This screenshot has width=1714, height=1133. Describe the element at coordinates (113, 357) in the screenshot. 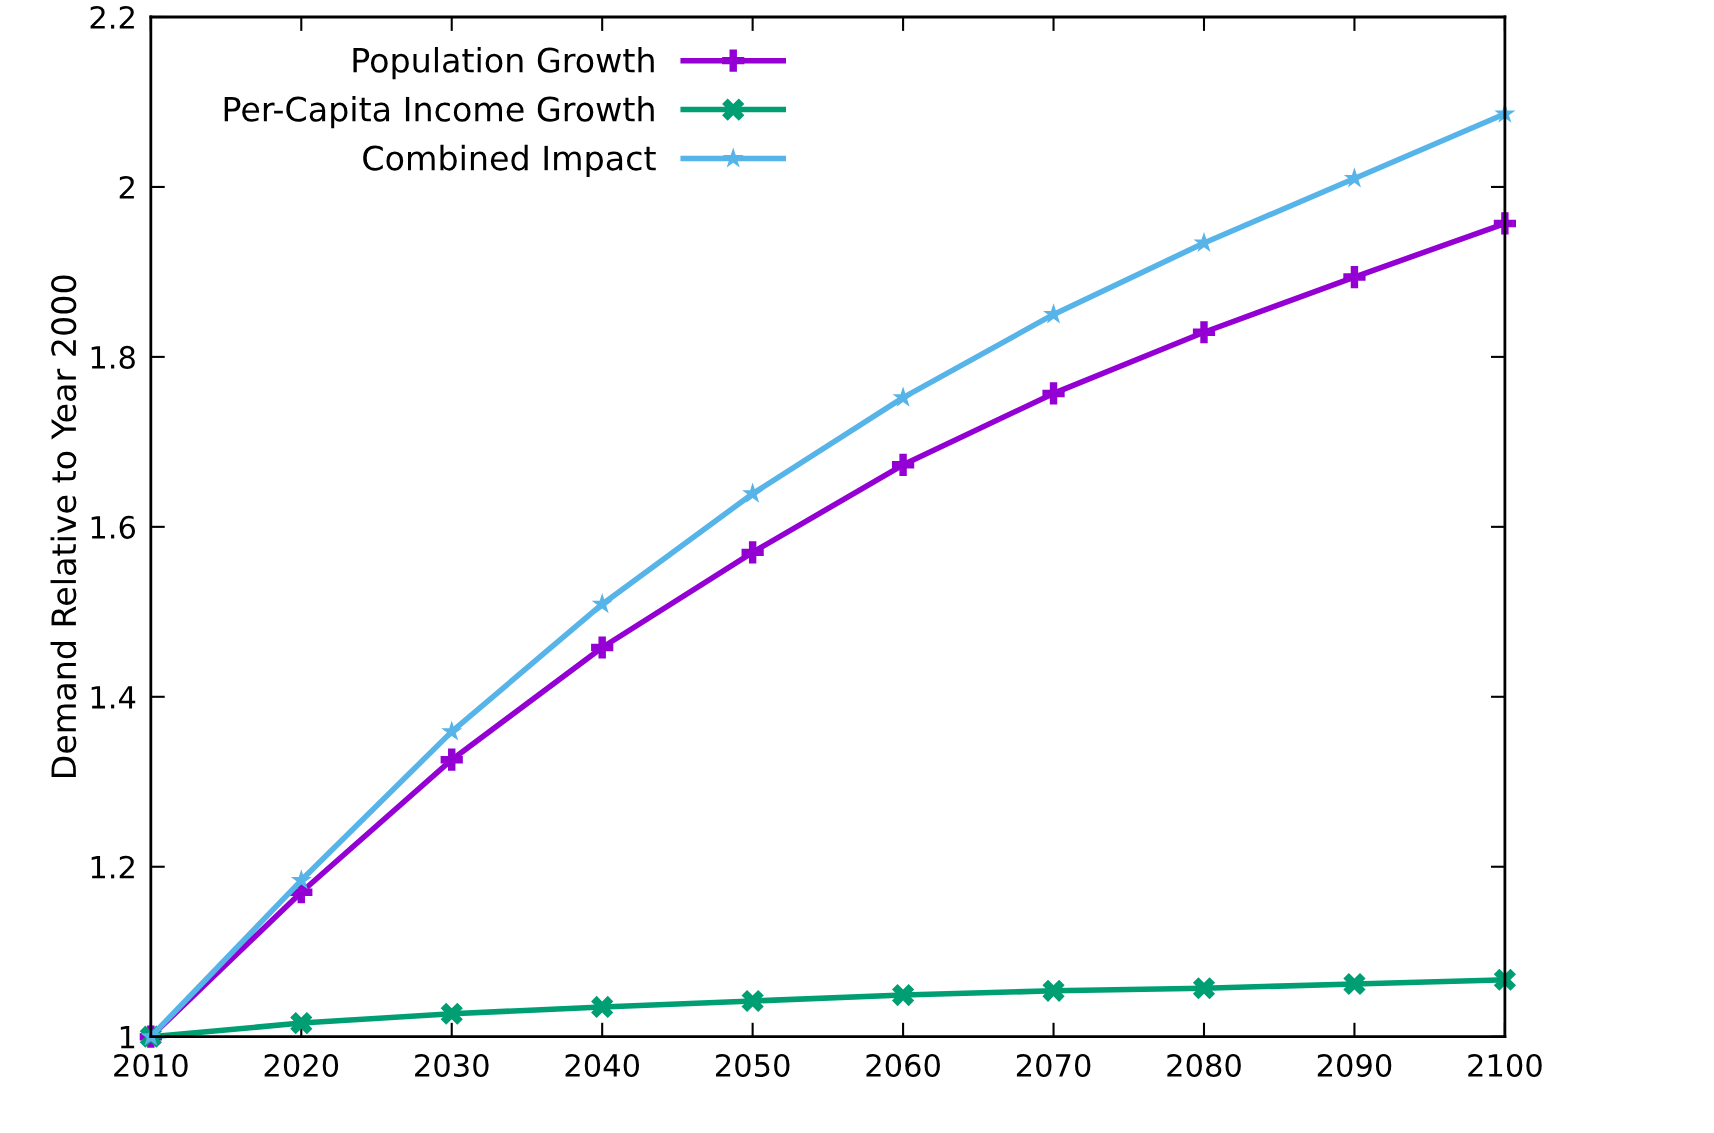

I see `y-tick-label: 1.8` at that location.